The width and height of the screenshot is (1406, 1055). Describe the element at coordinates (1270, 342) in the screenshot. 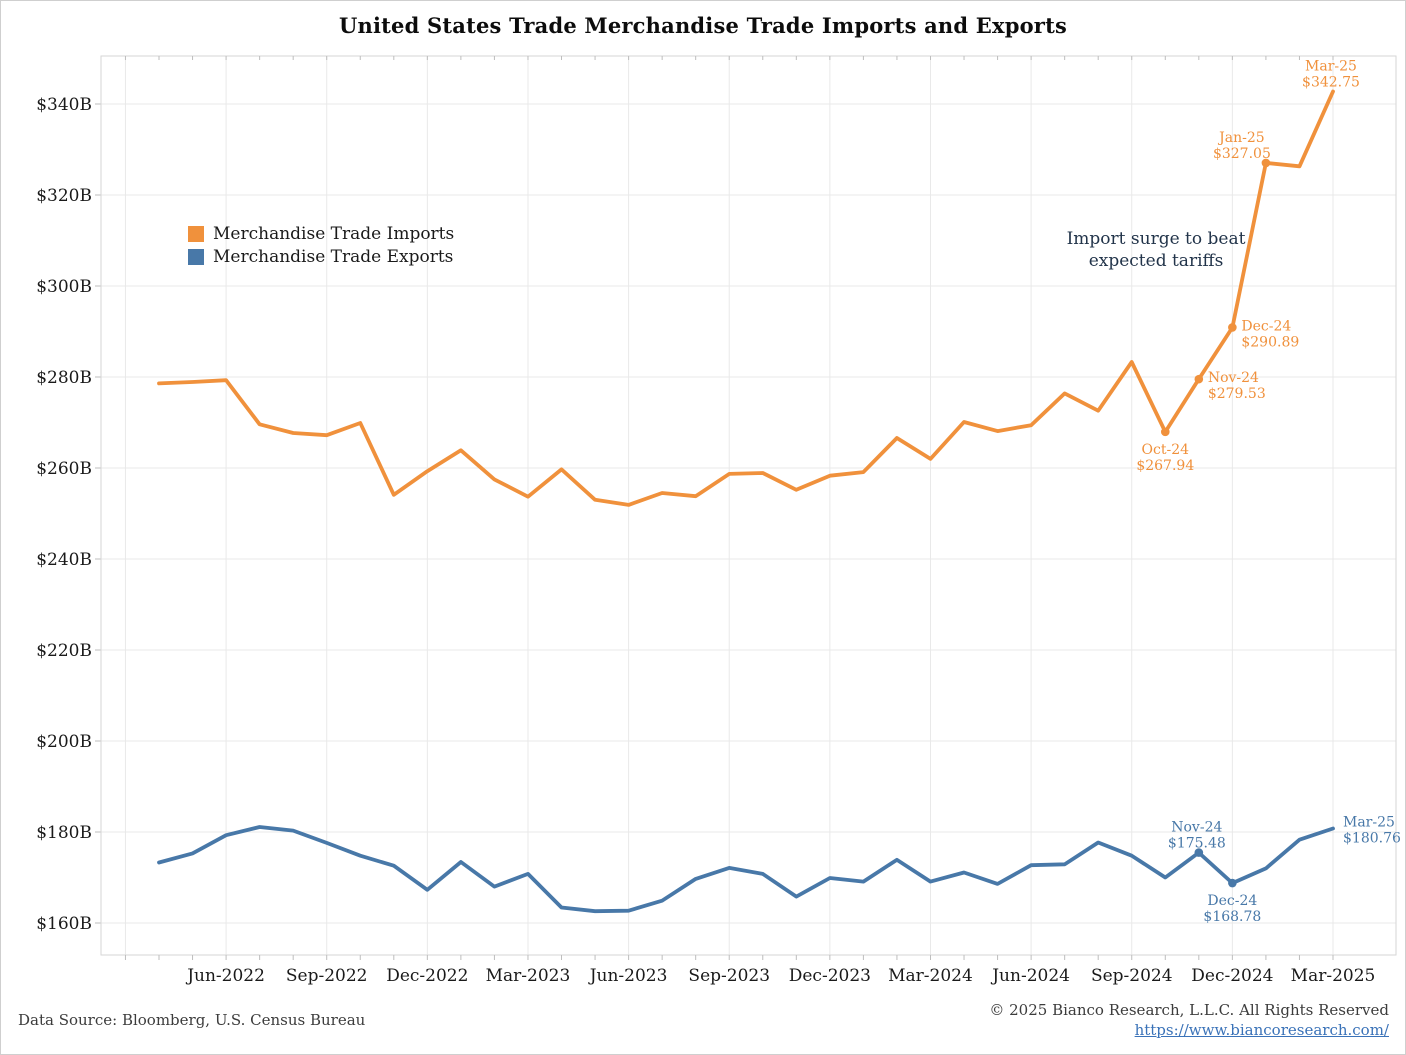

I see `point-annotation-label: $290.89` at that location.